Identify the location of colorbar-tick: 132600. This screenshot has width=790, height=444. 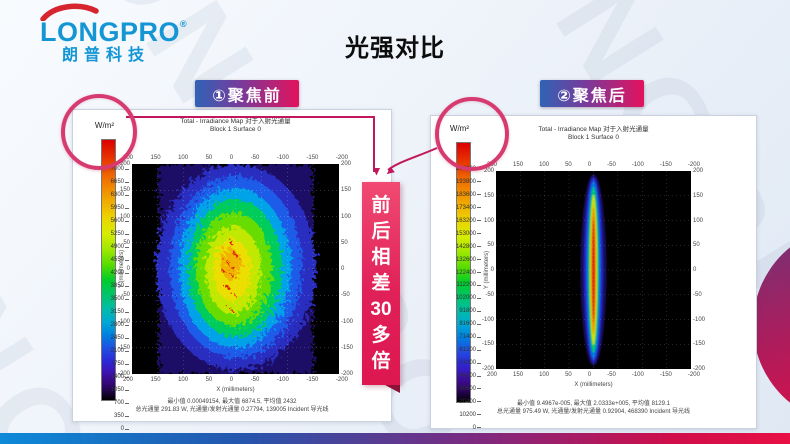
(468, 260).